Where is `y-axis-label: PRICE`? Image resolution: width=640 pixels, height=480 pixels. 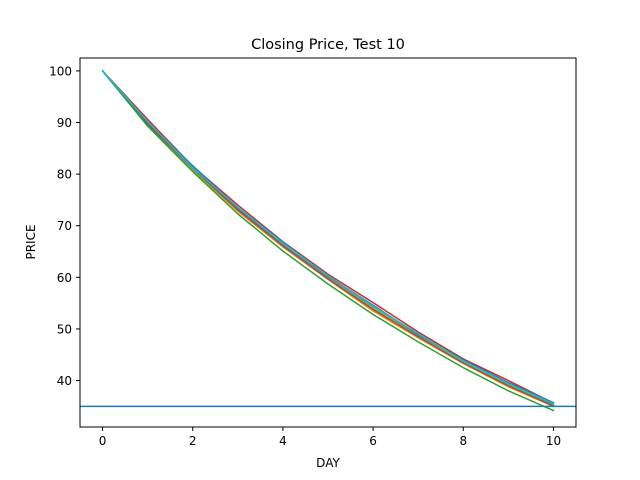 y-axis-label: PRICE is located at coordinates (31, 241).